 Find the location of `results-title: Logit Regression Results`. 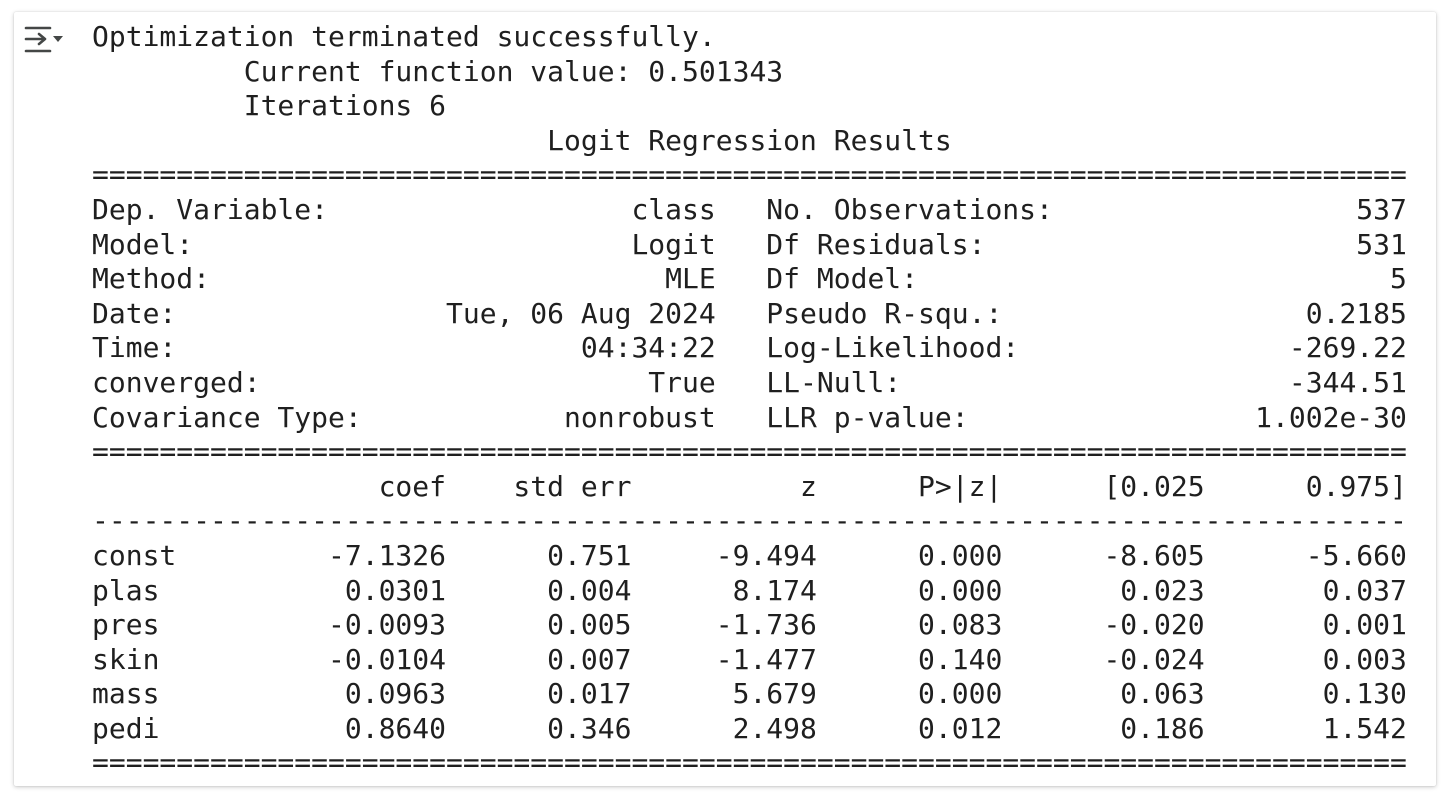

results-title: Logit Regression Results is located at coordinates (749, 140).